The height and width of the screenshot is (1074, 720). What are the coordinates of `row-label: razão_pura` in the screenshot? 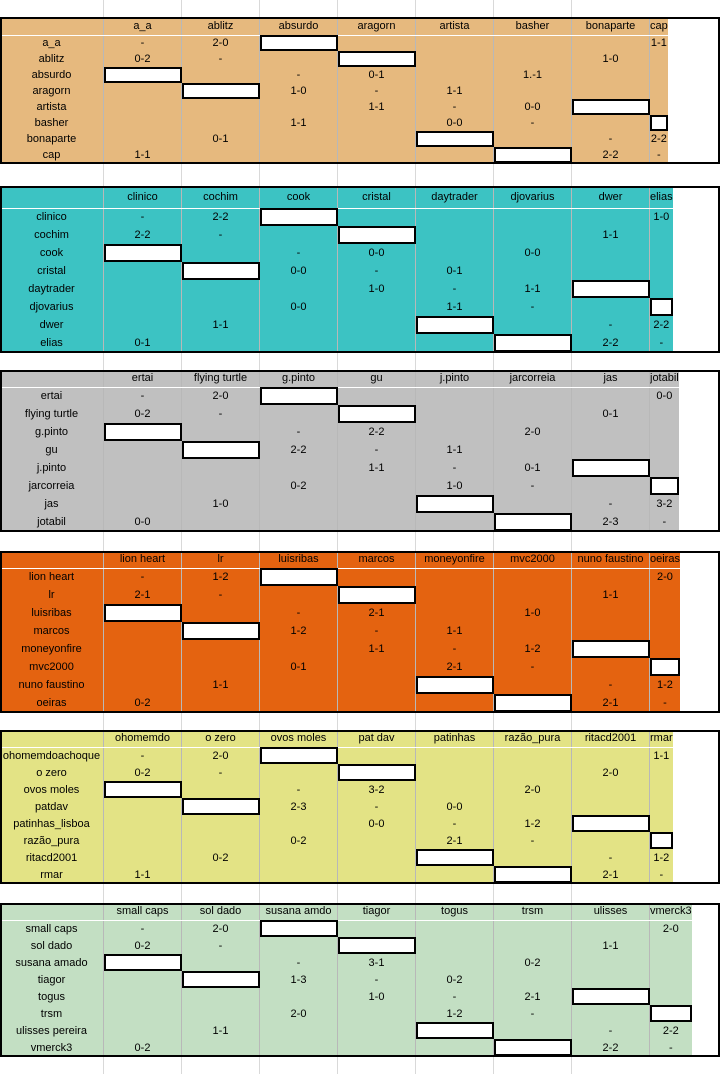 It's located at (52, 840).